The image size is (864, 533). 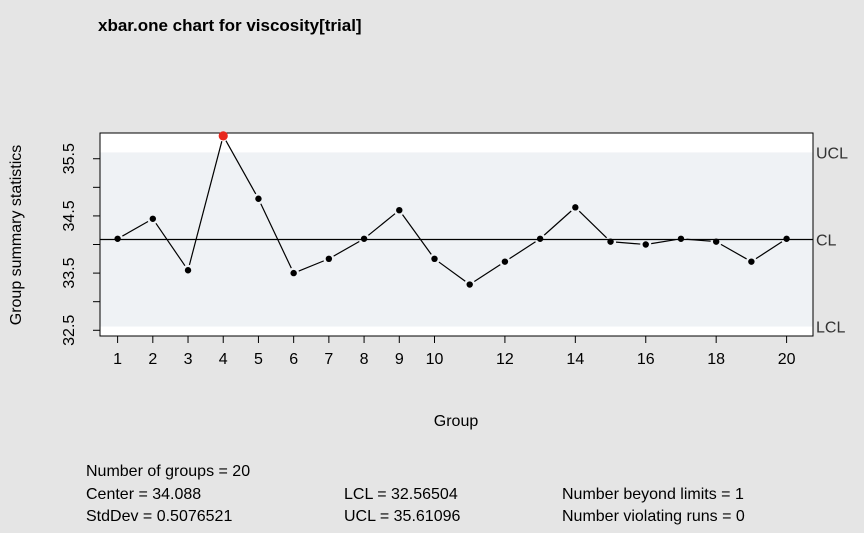 I want to click on stat-lcl: LCL = 32.56504, so click(x=401, y=494).